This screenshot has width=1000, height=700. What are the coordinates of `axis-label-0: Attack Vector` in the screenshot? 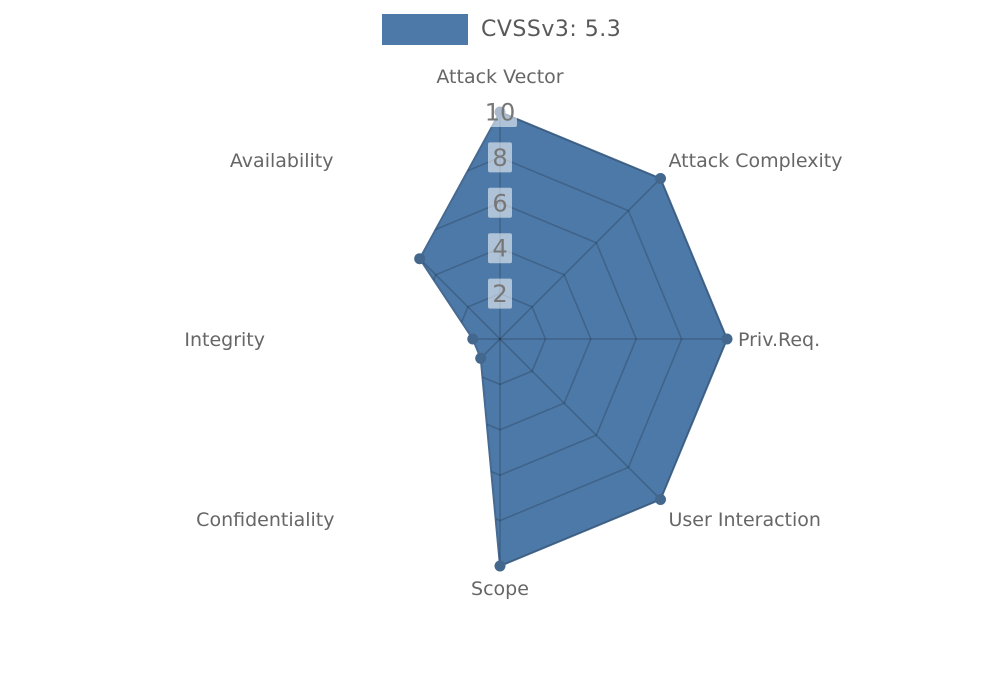 It's located at (499, 77).